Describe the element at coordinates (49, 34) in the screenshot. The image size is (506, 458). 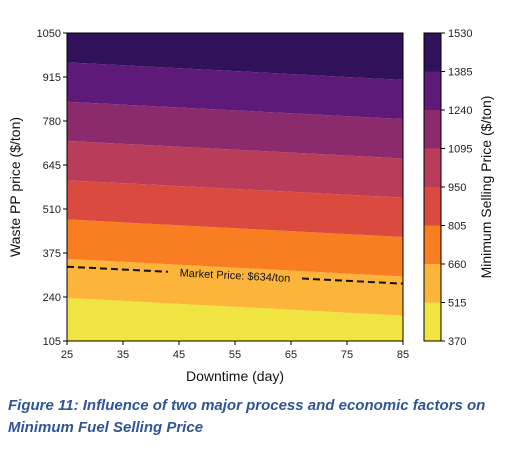
I see `y-tick-label: 1050` at that location.